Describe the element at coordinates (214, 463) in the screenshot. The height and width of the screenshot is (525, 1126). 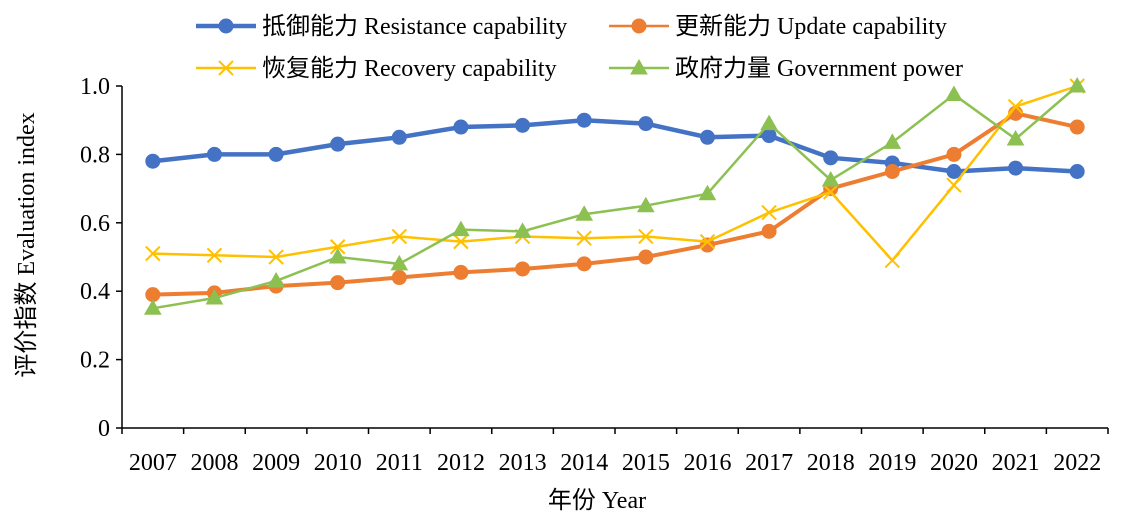
I see `x-tick-label: 2008` at that location.